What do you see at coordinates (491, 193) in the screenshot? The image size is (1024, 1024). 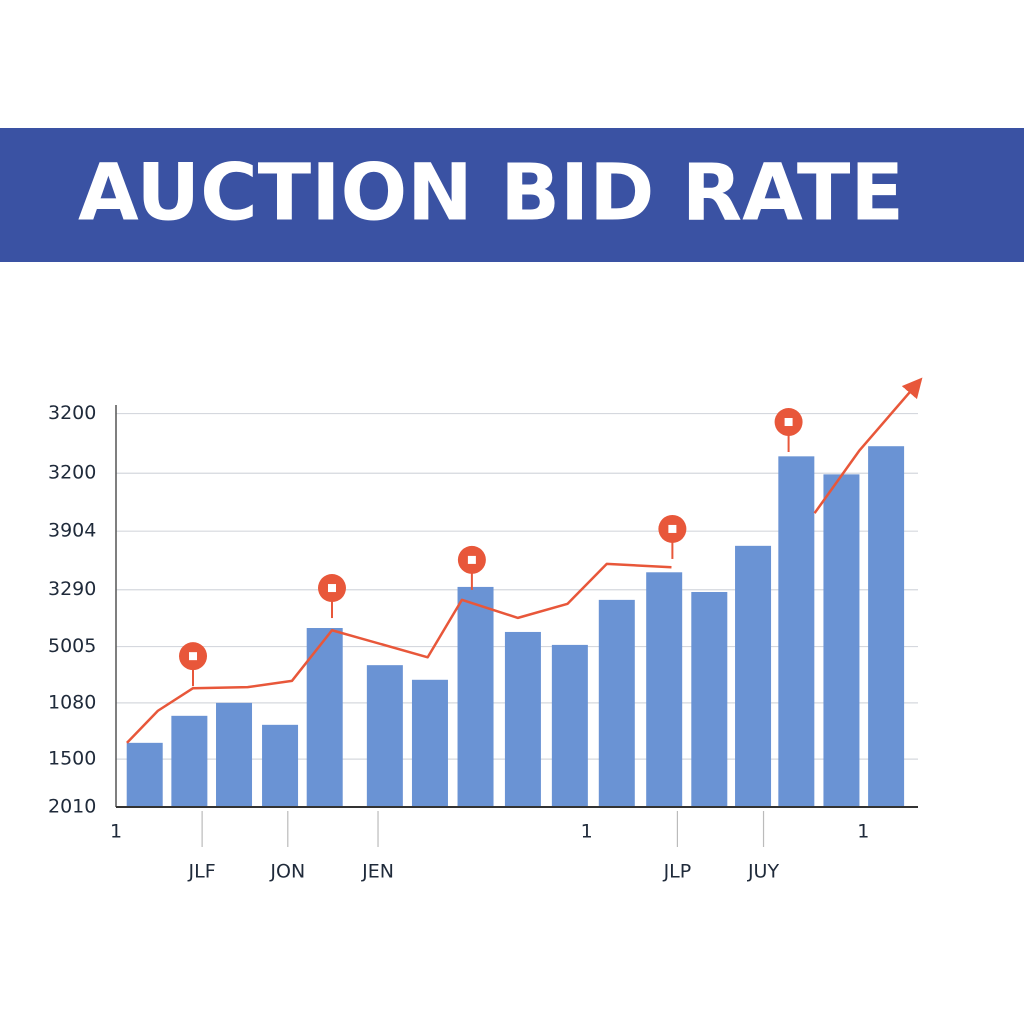 I see `chart-title: AUCTION BID RATE` at bounding box center [491, 193].